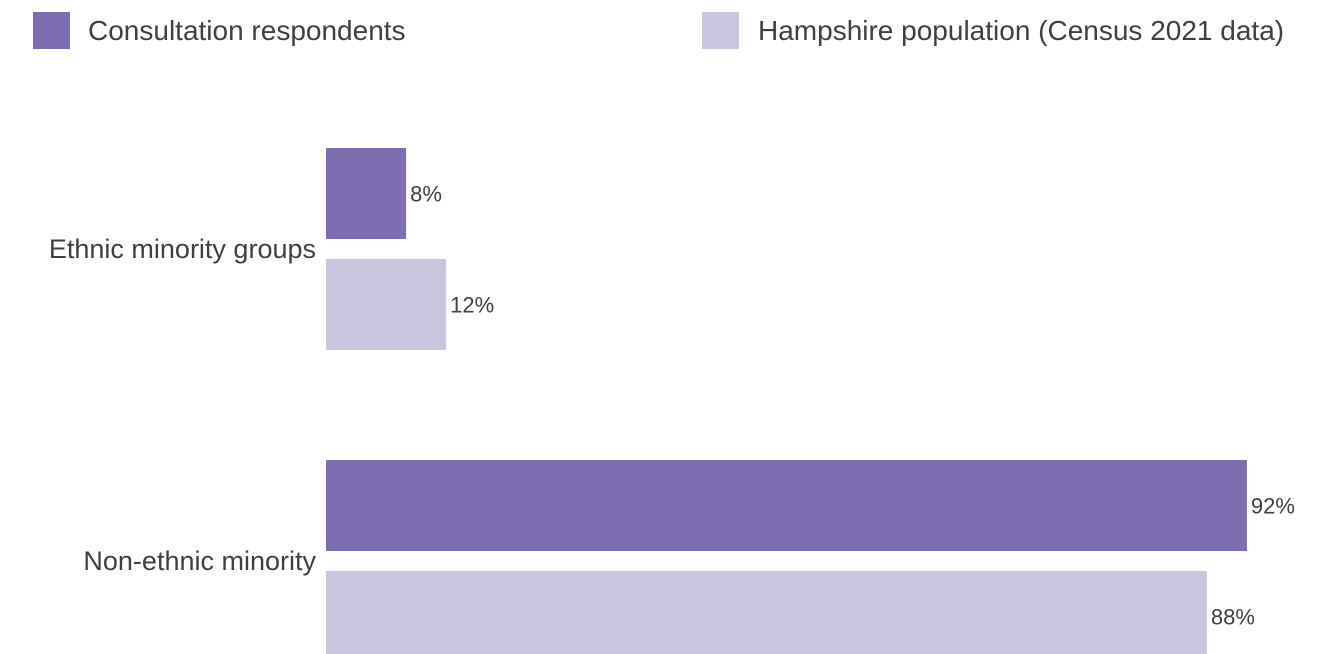 The width and height of the screenshot is (1344, 654). What do you see at coordinates (1021, 30) in the screenshot?
I see `legend-label-2: Hampshire population (Census 2021 data)` at bounding box center [1021, 30].